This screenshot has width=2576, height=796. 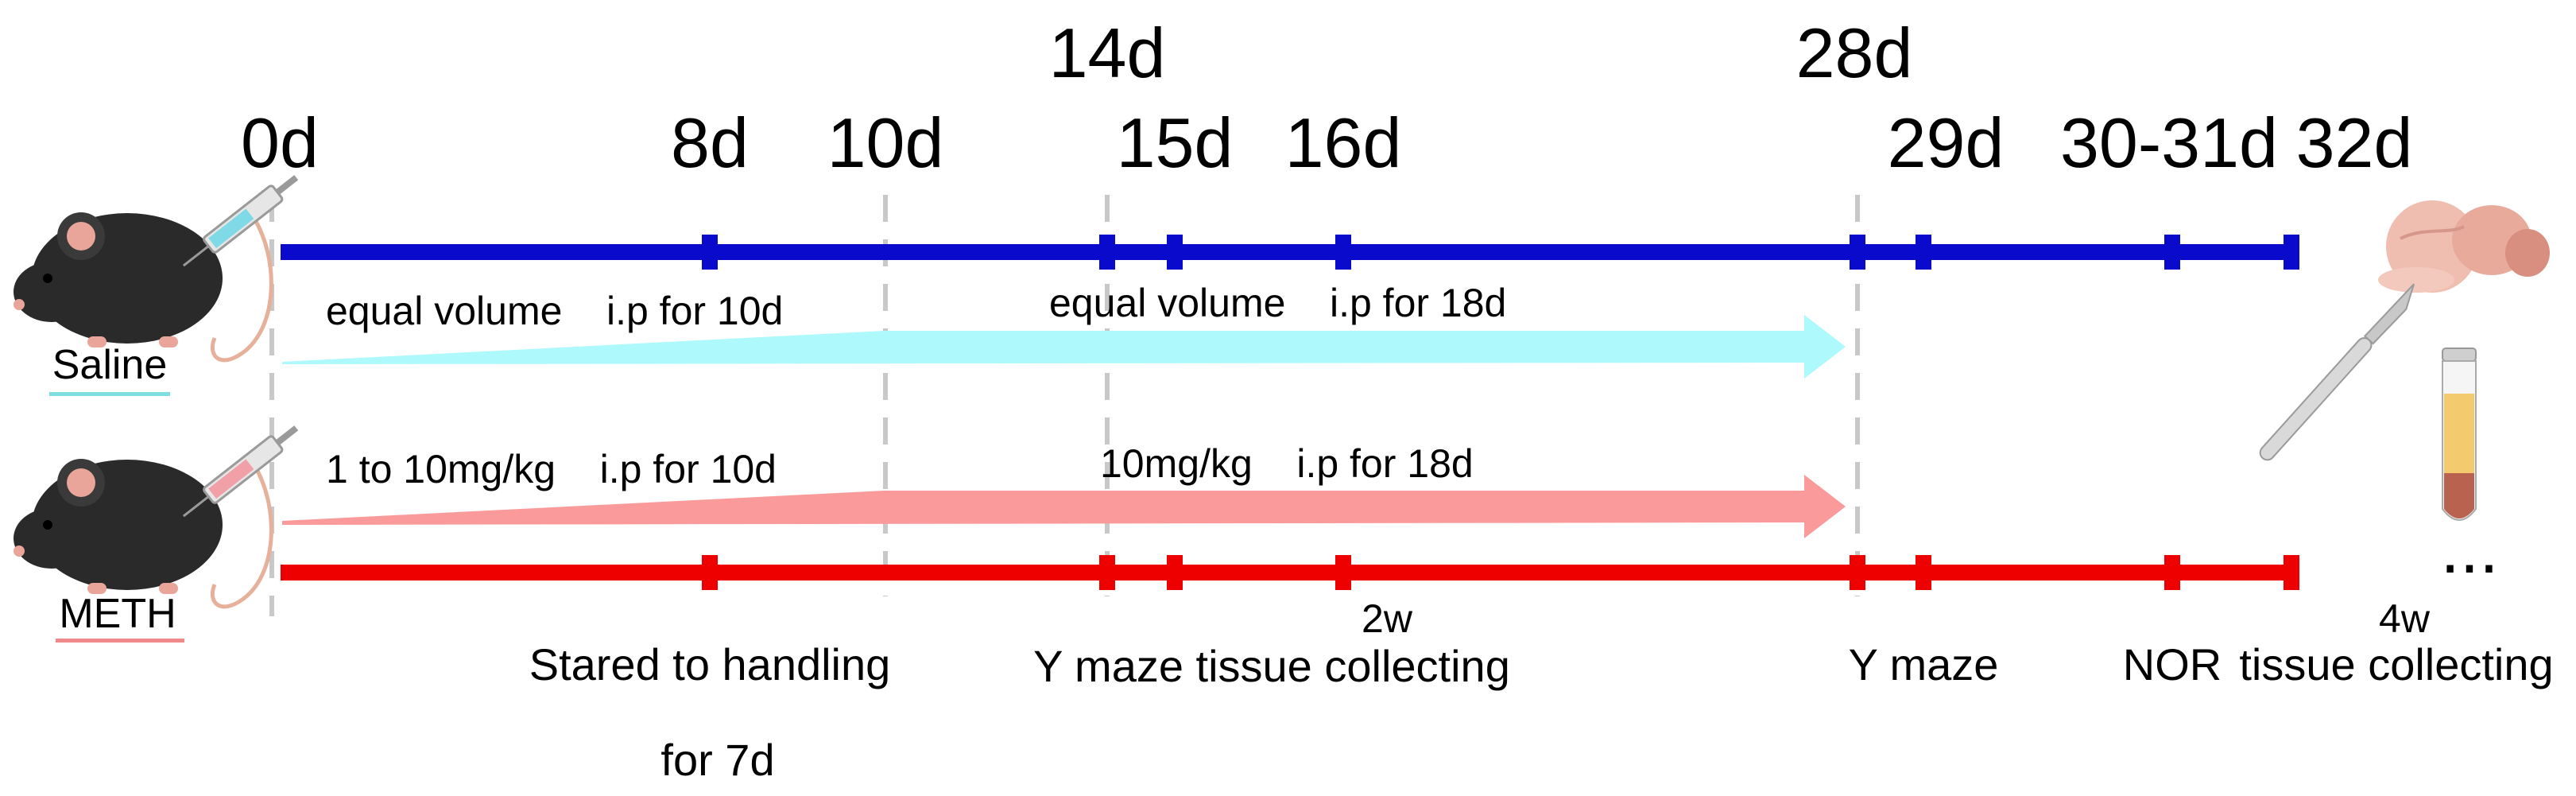 What do you see at coordinates (2172, 253) in the screenshot?
I see `saline-tick-30-31d` at bounding box center [2172, 253].